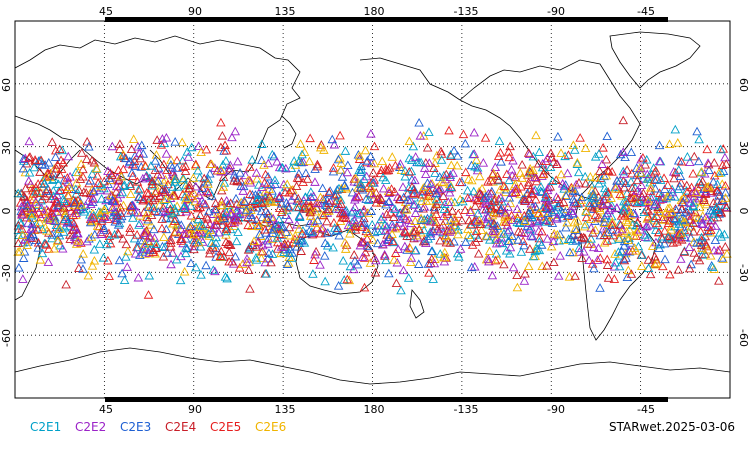 This screenshot has height=450, width=750. Describe the element at coordinates (285, 409) in the screenshot. I see `bottom-lon-label: 135` at that location.